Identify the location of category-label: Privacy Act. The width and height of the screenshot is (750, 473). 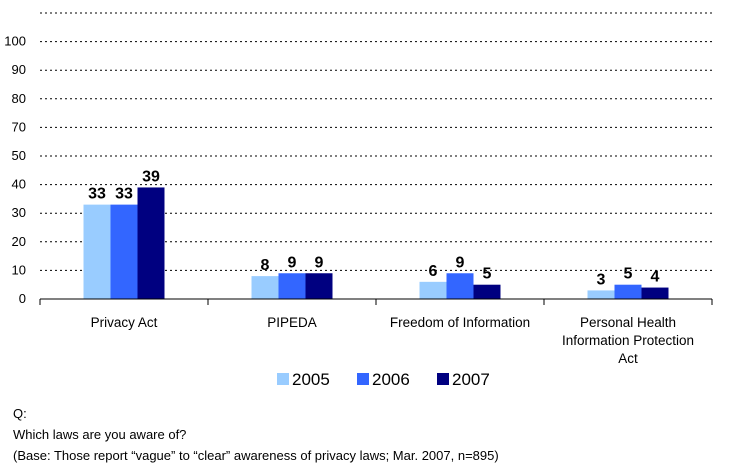
(124, 322).